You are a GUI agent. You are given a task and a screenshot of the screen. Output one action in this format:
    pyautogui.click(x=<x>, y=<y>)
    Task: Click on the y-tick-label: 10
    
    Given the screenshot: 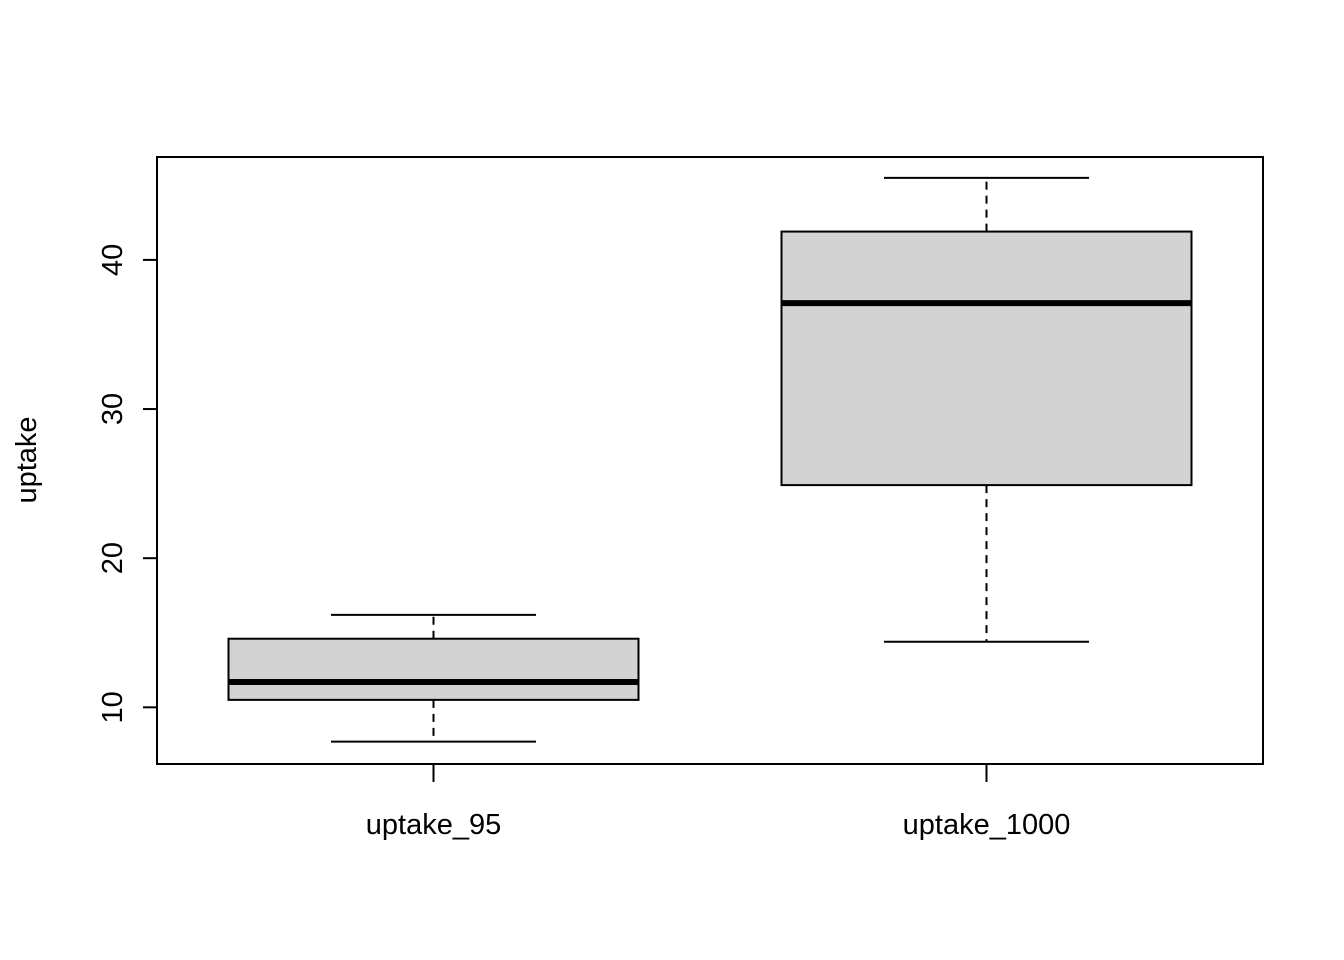 What is the action you would take?
    pyautogui.click(x=113, y=707)
    